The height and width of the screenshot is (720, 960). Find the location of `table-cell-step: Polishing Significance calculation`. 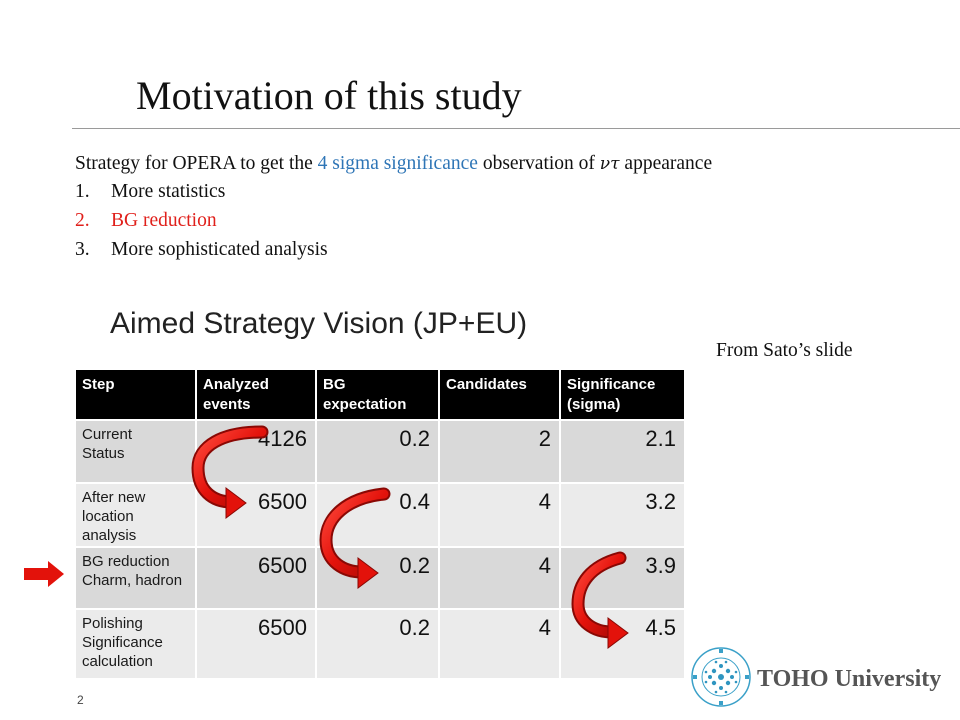

table-cell-step: Polishing Significance calculation is located at coordinates (136, 644).